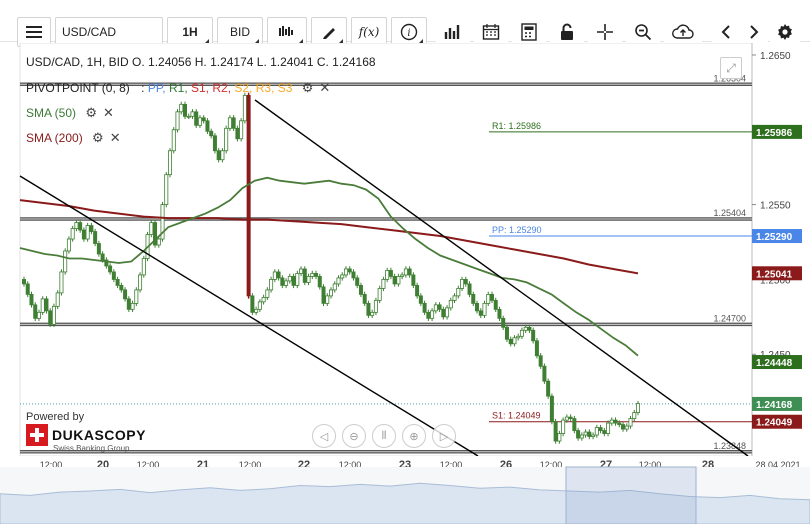  I want to click on pivot-line-label-R1: R1: 1.25986, so click(516, 126).